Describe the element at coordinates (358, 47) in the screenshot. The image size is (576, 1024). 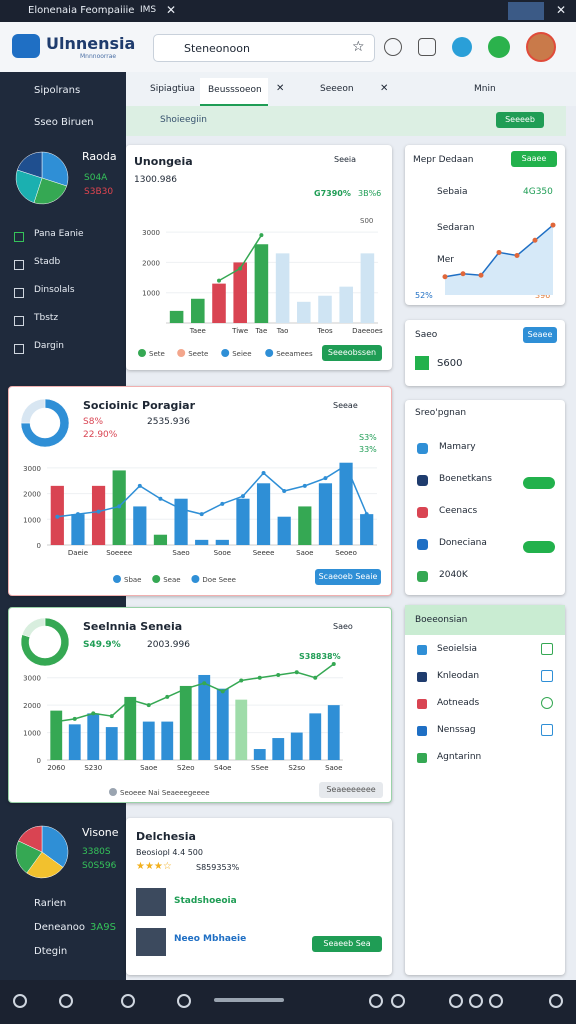
I see `star-icon: ☆` at that location.